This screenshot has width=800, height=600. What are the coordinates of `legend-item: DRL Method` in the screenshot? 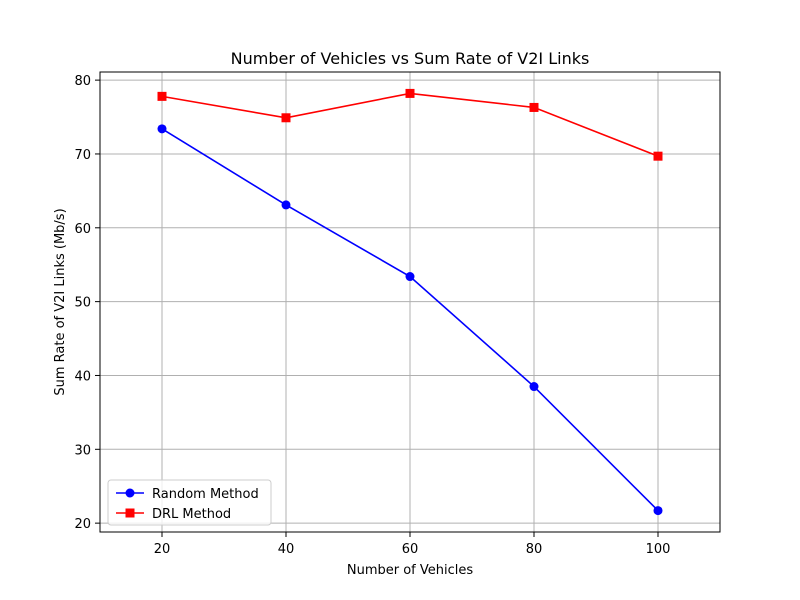 It's located at (173, 514).